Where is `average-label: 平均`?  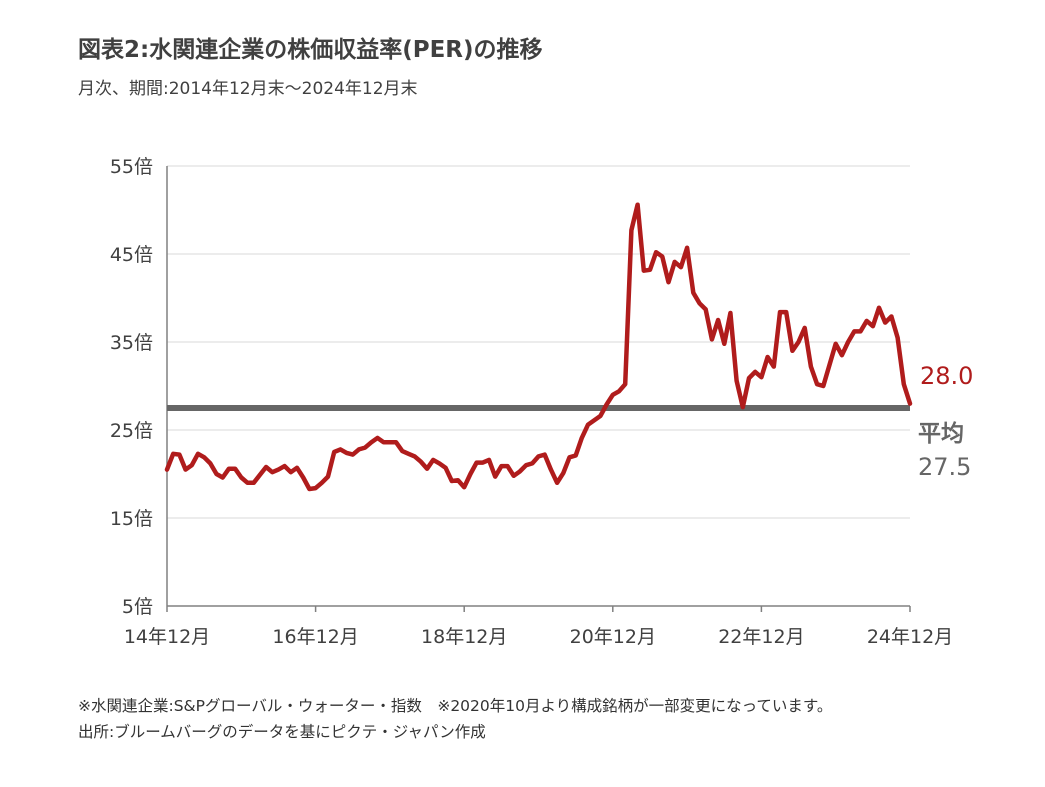
average-label: 平均 is located at coordinates (941, 433).